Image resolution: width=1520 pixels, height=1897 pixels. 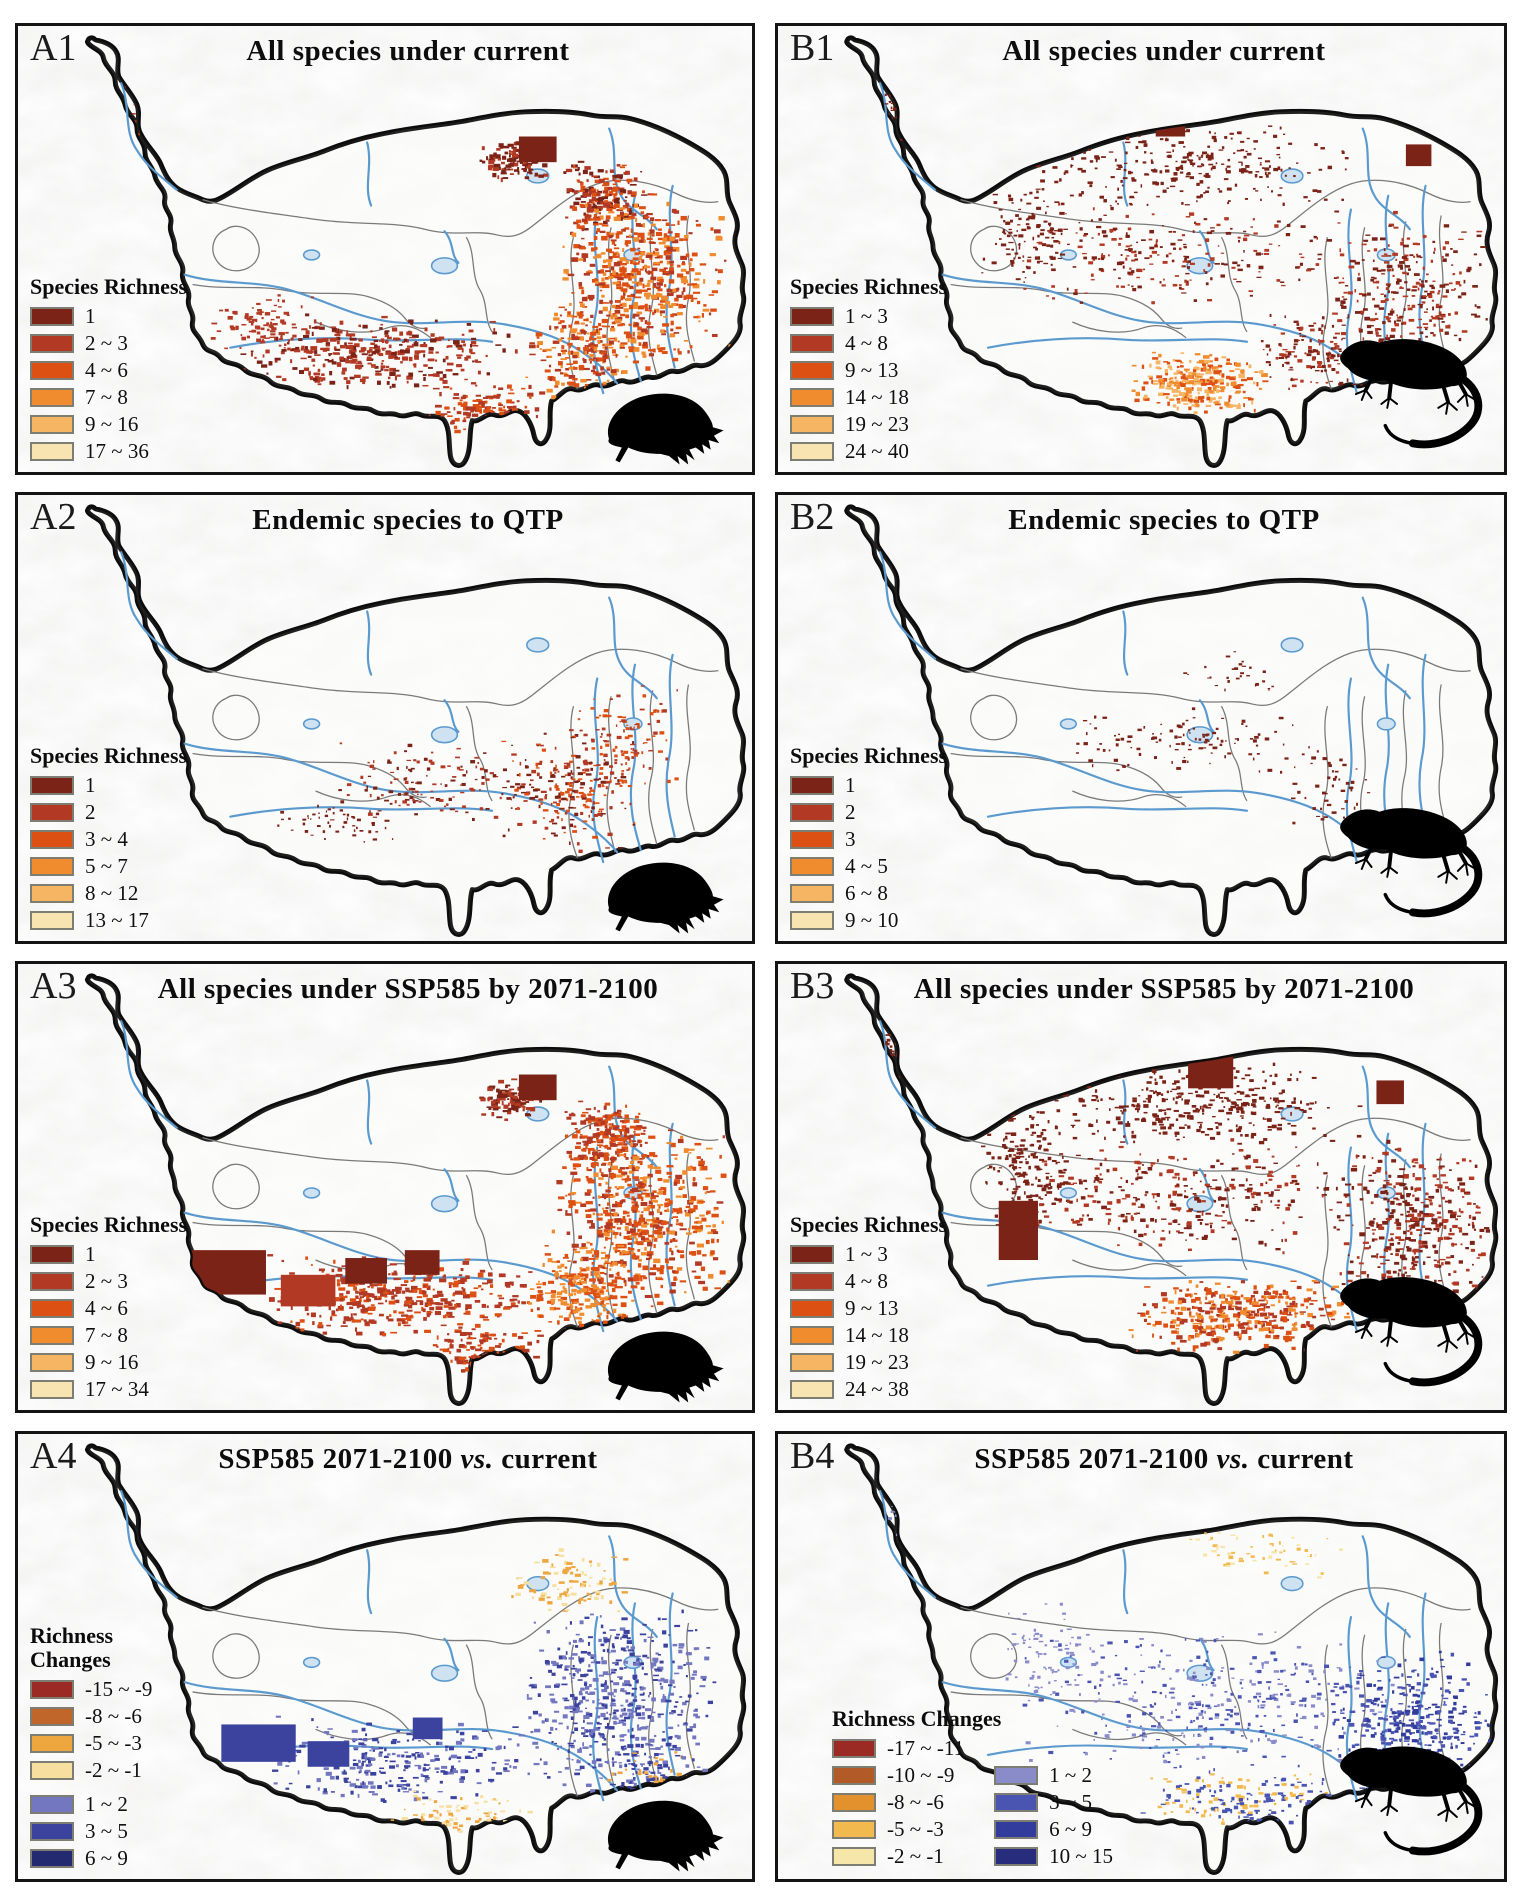 I want to click on legend-item-label: 2, so click(x=850, y=812).